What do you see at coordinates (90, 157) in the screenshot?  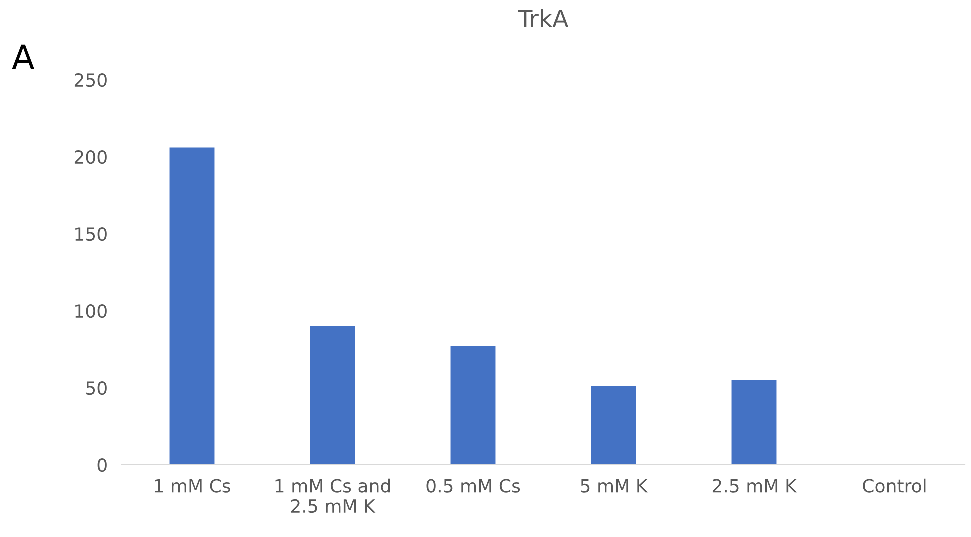 I see `y-tick-label: 200` at bounding box center [90, 157].